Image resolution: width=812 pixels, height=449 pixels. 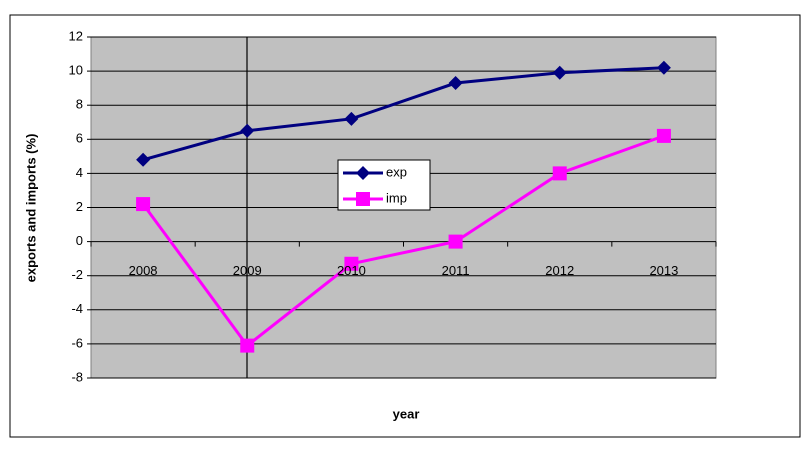 What do you see at coordinates (79, 172) in the screenshot?
I see `y-tick-label: 4` at bounding box center [79, 172].